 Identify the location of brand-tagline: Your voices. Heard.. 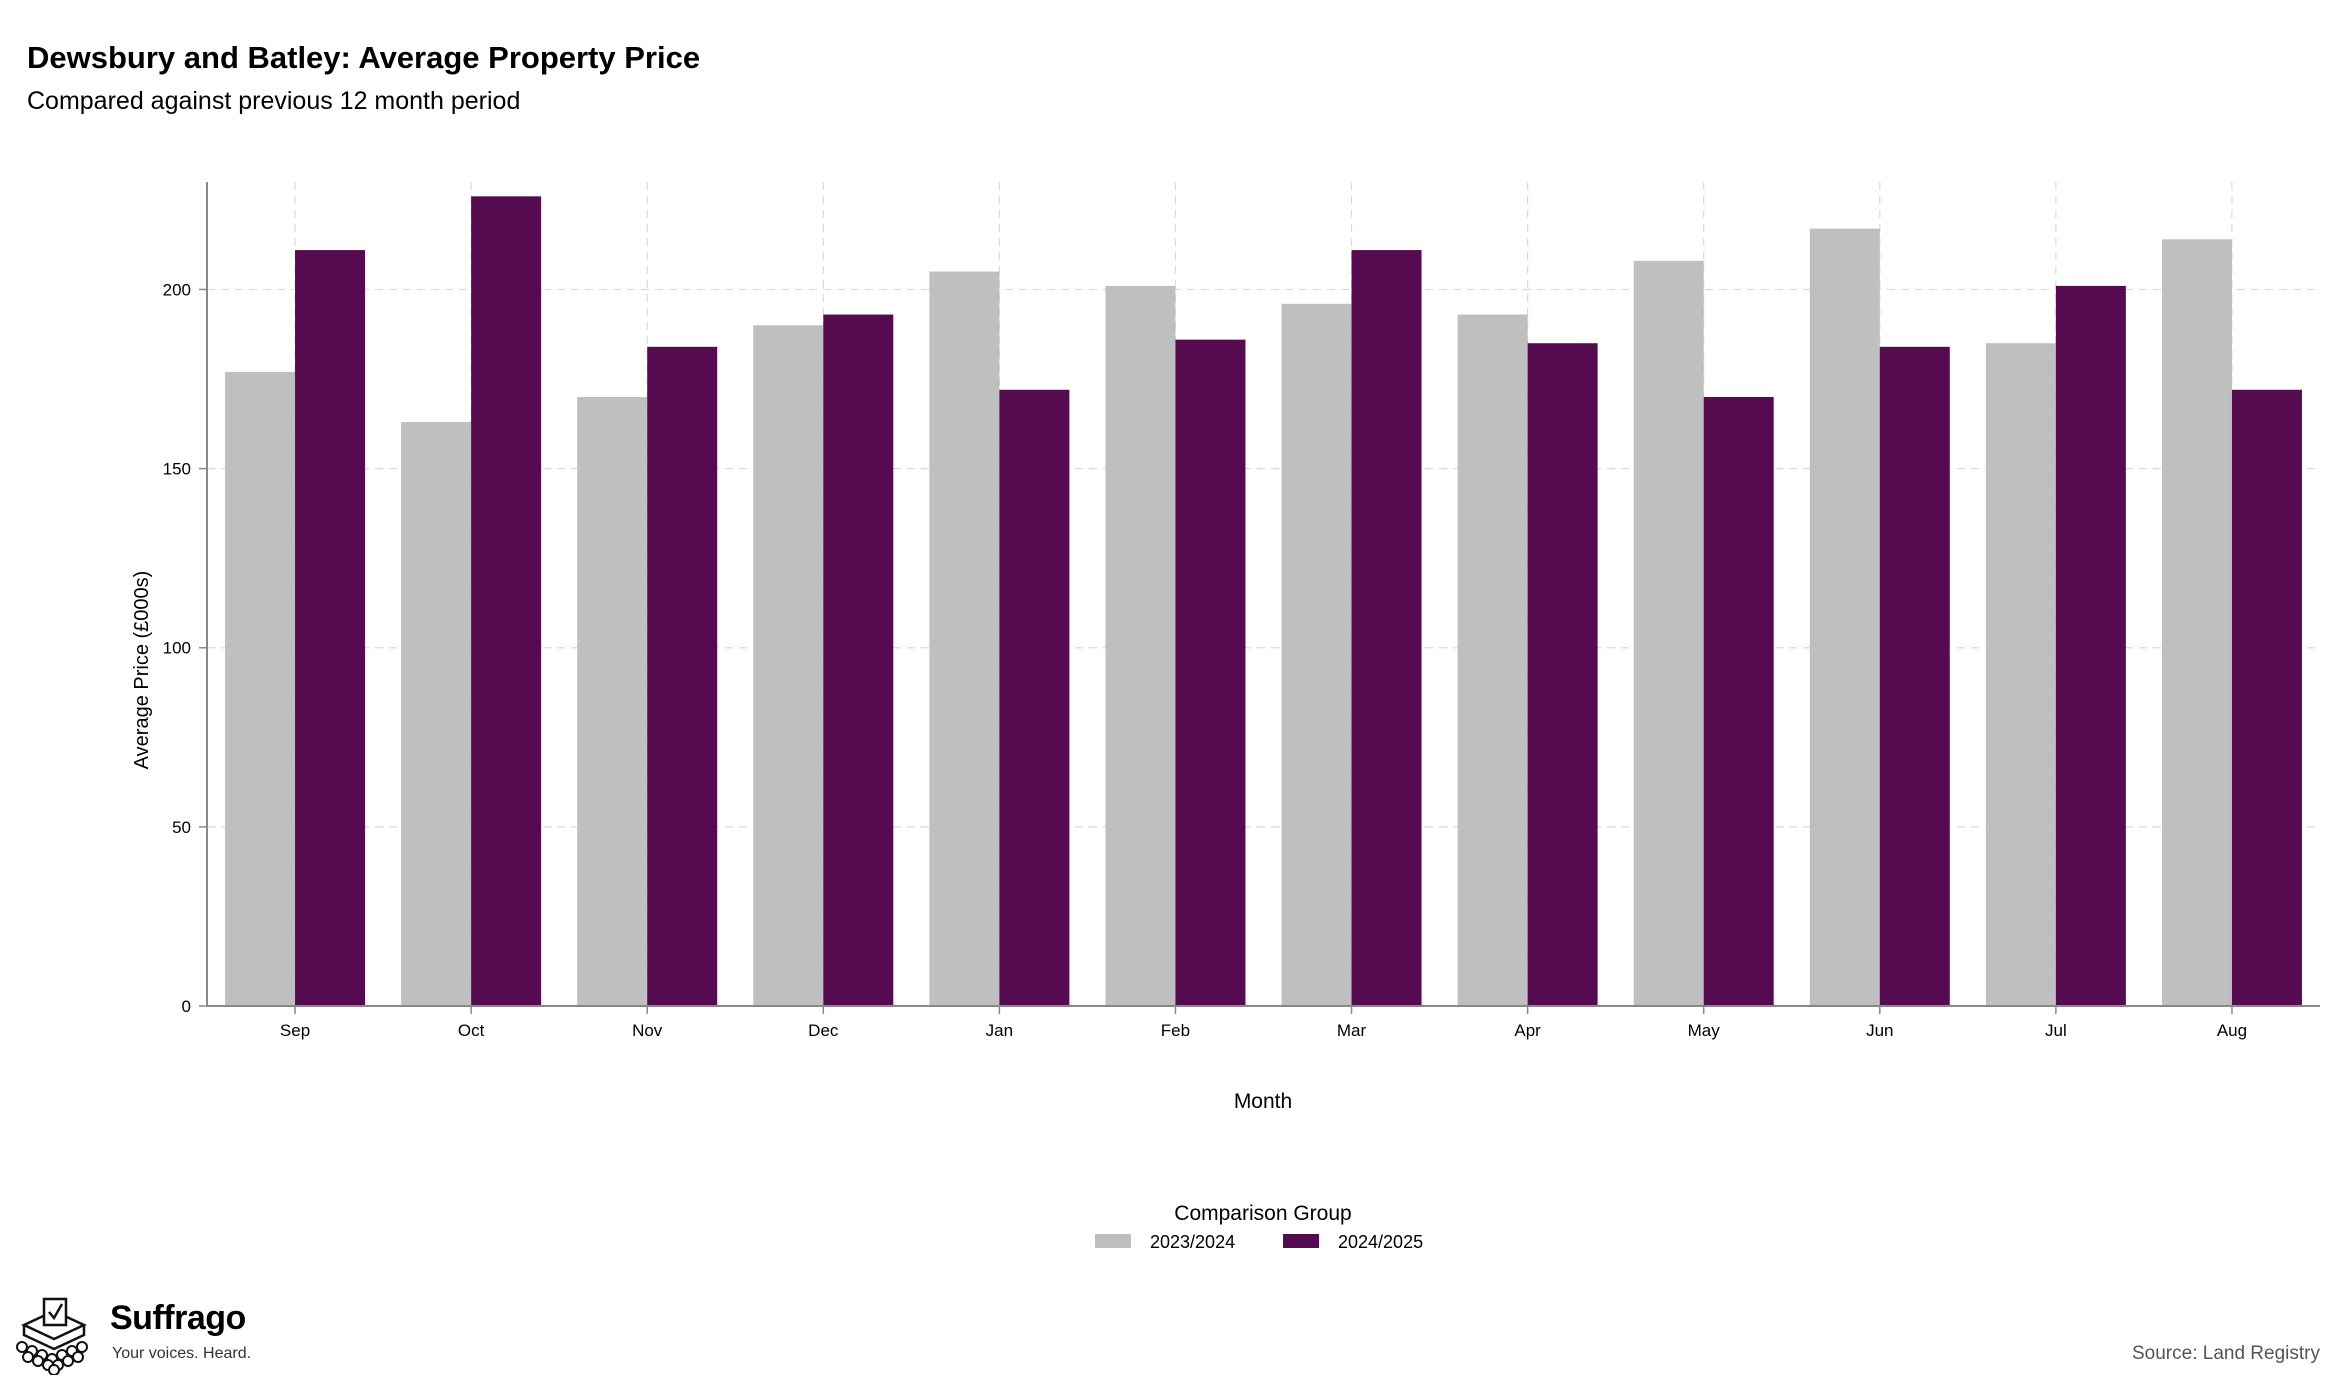
(182, 1353).